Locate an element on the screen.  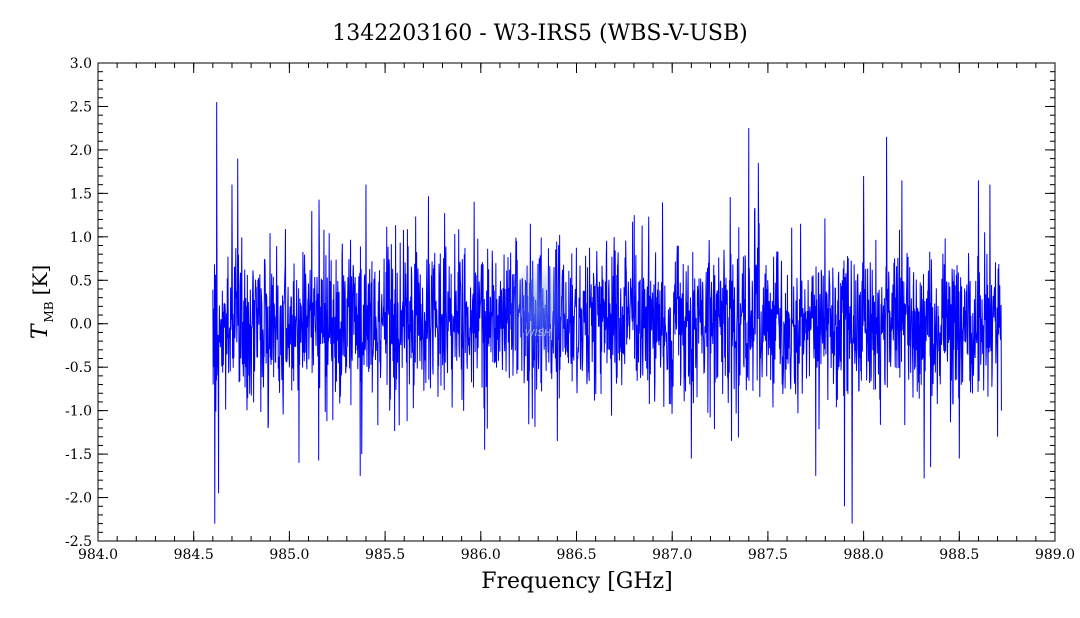
svg-text:TMB[K]: TMB [K] is located at coordinates (42, 302).